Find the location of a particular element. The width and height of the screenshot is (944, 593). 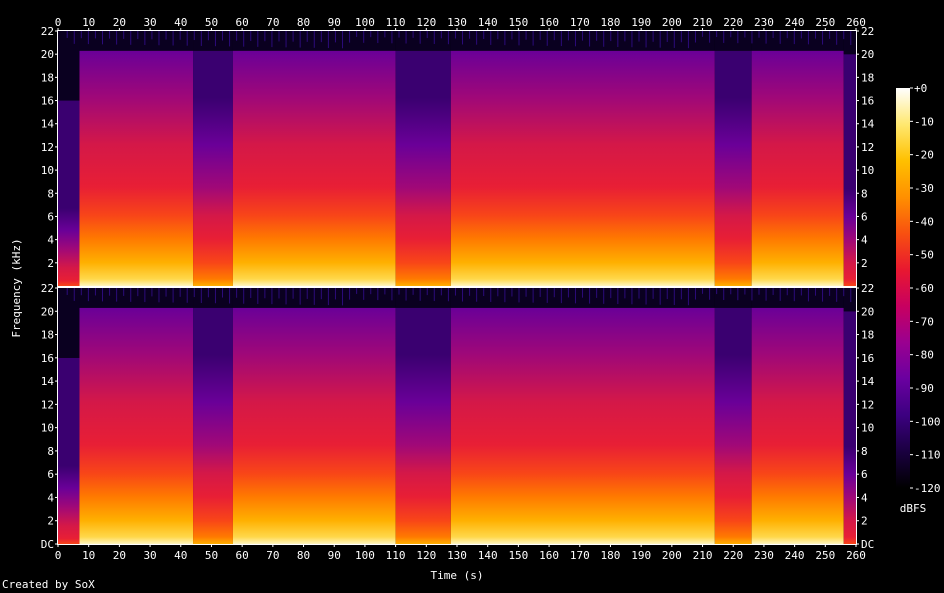

x-tick-label-bottom: 110 is located at coordinates (396, 555).